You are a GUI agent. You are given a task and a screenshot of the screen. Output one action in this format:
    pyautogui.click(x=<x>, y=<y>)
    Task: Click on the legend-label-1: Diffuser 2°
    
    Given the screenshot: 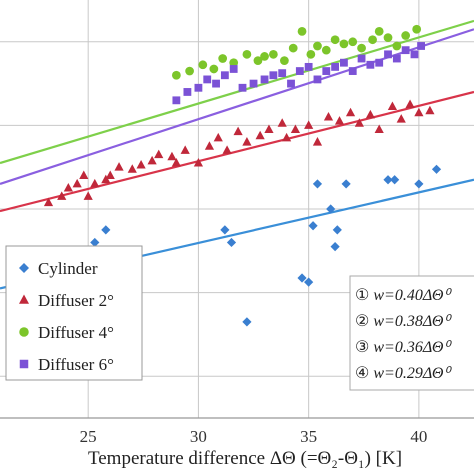 What is the action you would take?
    pyautogui.click(x=76, y=300)
    